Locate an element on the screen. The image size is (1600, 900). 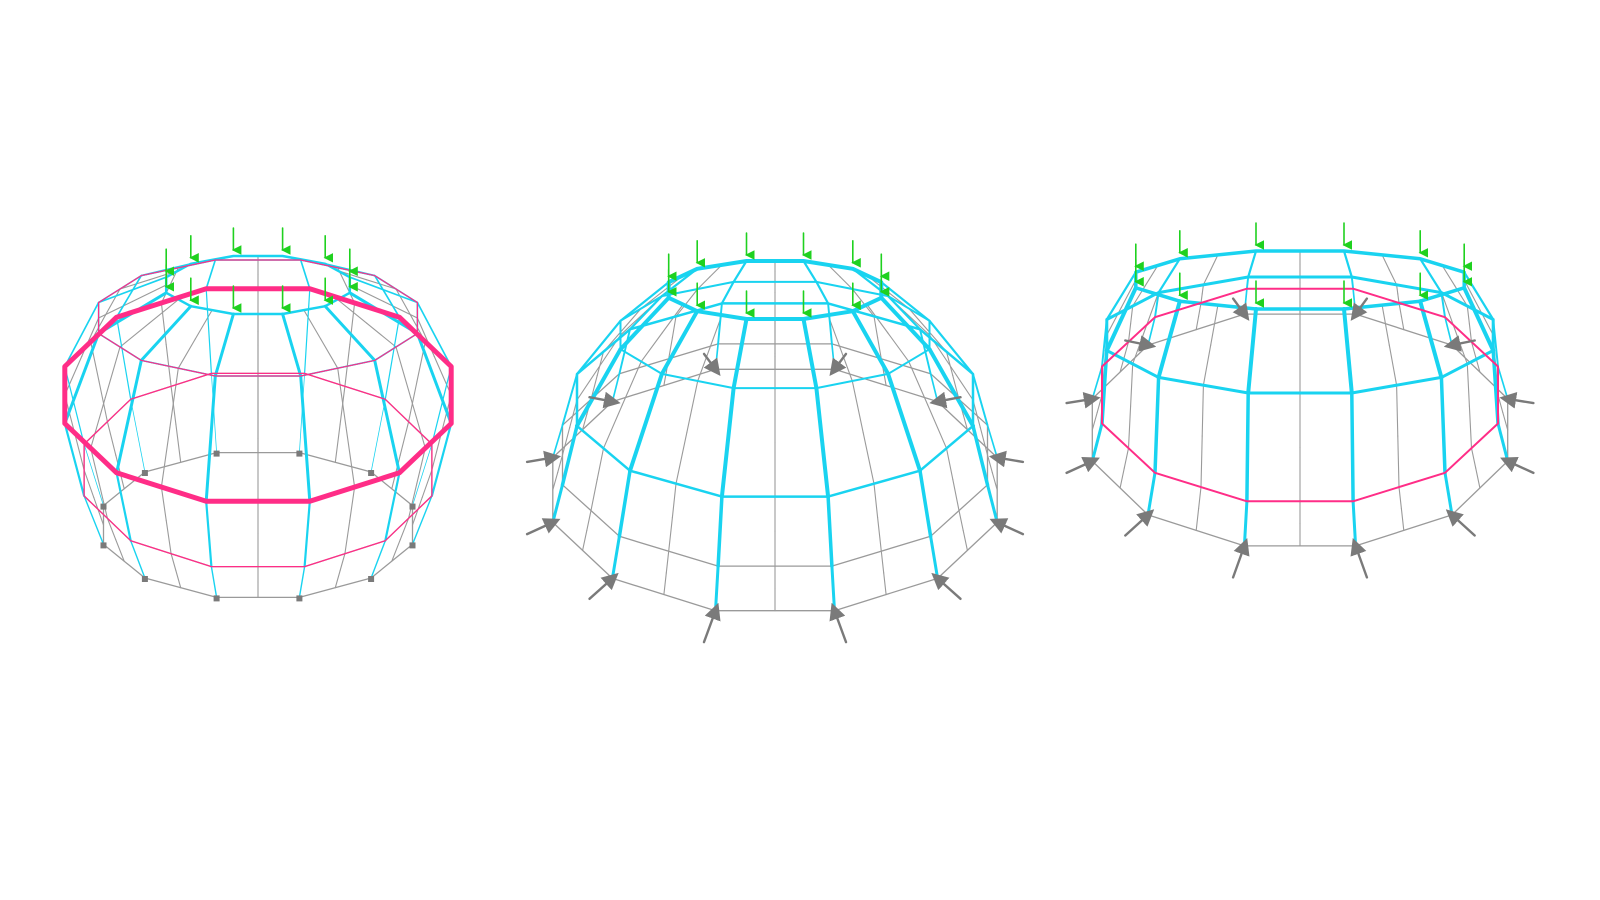
tension-ring is located at coordinates (258, 470).